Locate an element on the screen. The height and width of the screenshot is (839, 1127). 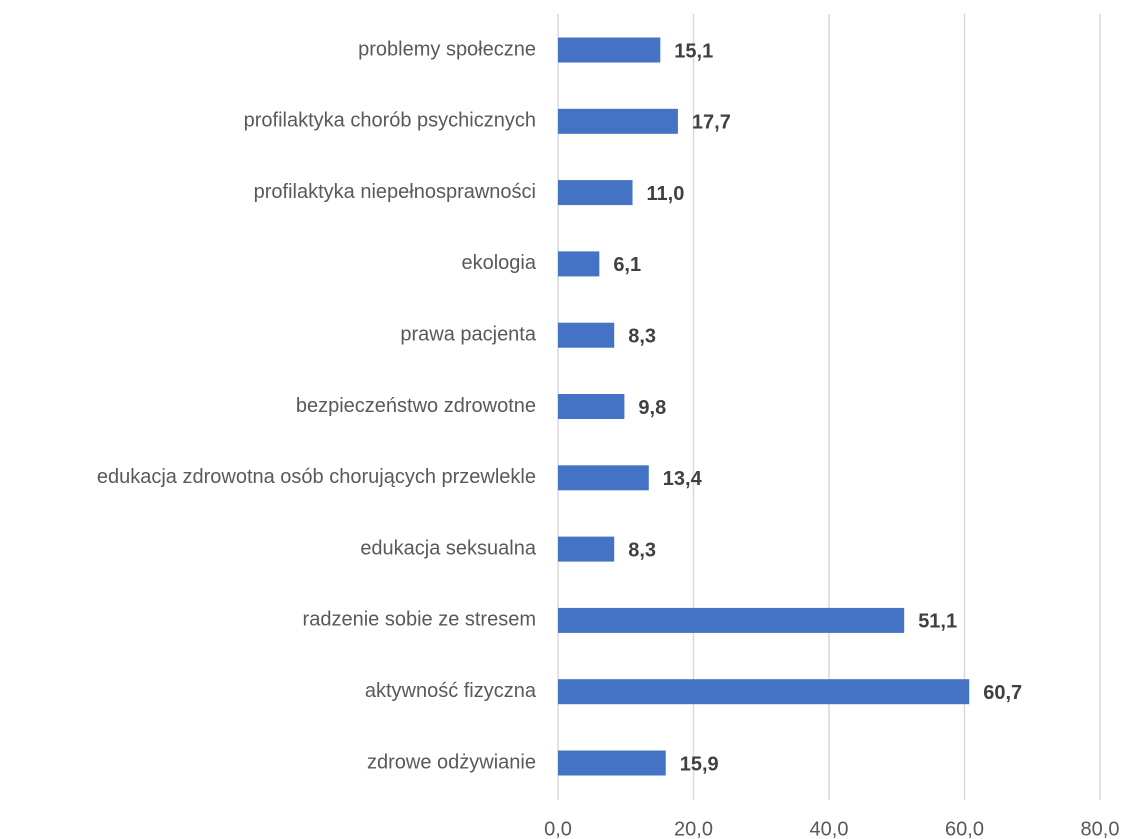
y-tick-label: problemy społeczne is located at coordinates (447, 49).